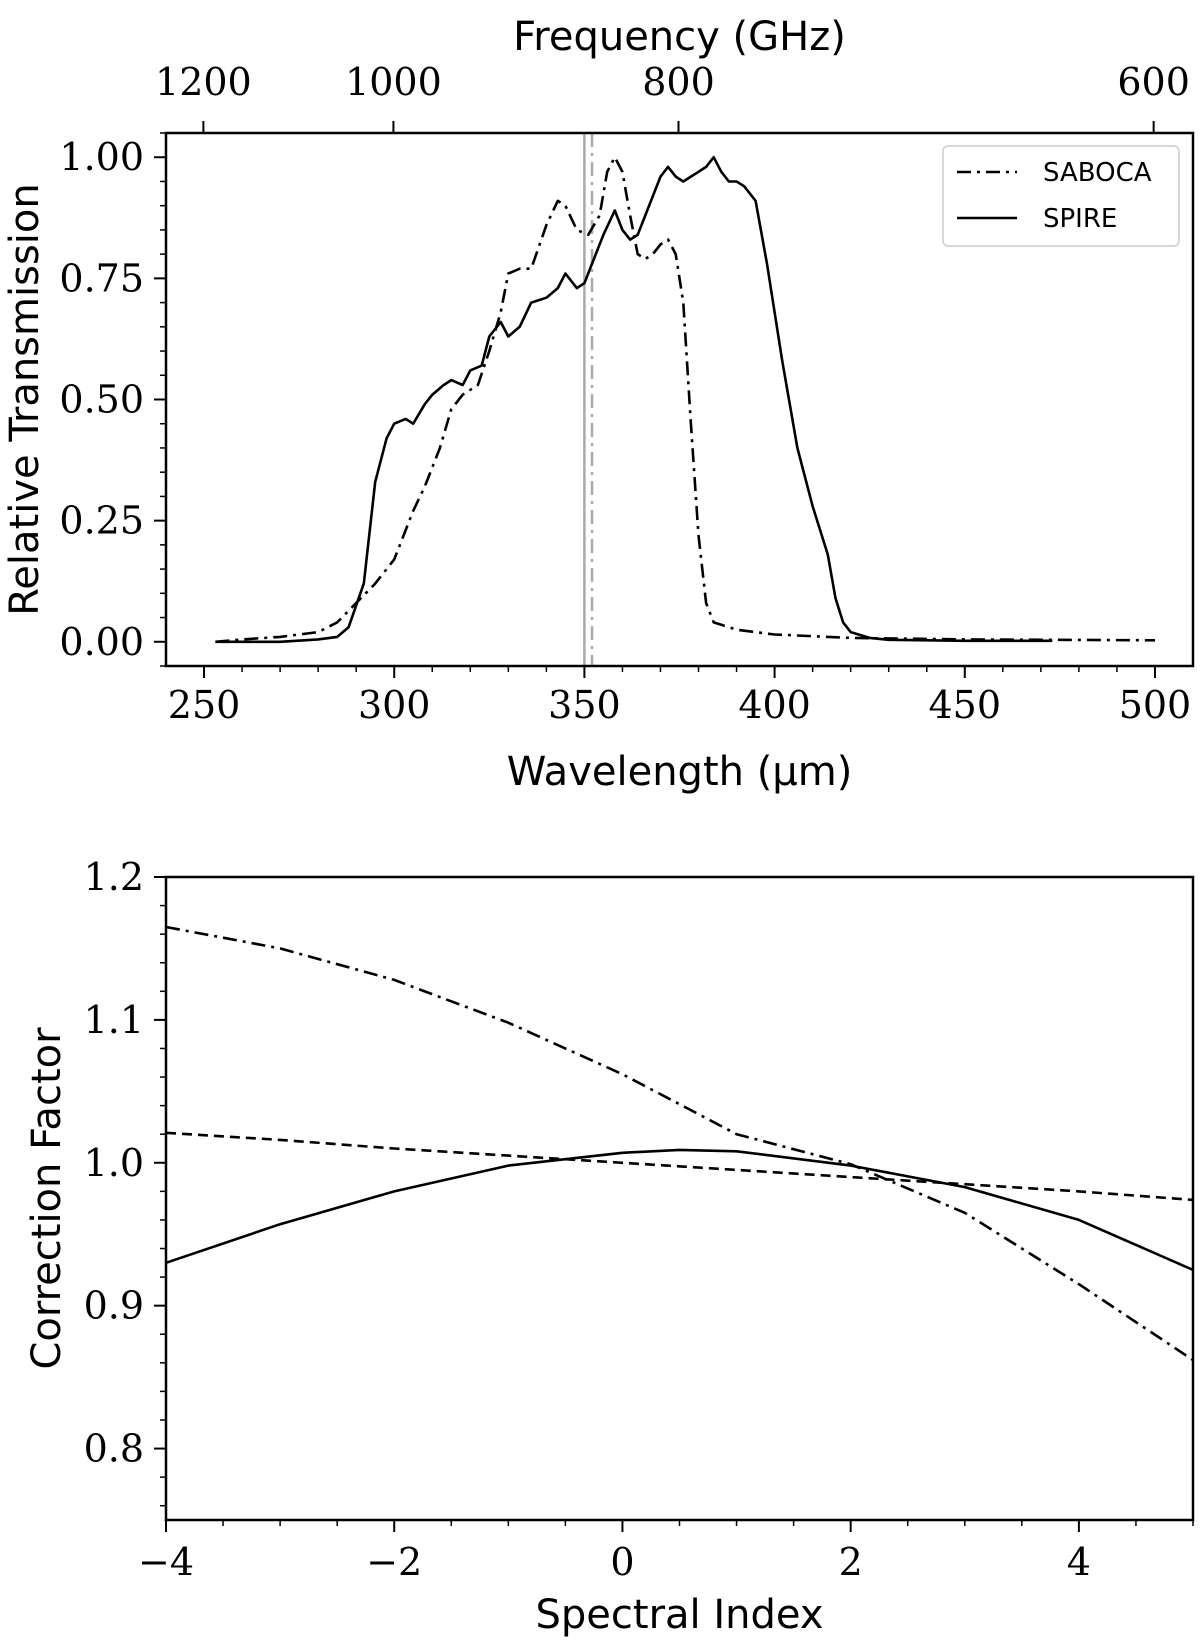 The width and height of the screenshot is (1200, 1643). Describe the element at coordinates (114, 1306) in the screenshot. I see `y-tick-label: 0.9` at that location.